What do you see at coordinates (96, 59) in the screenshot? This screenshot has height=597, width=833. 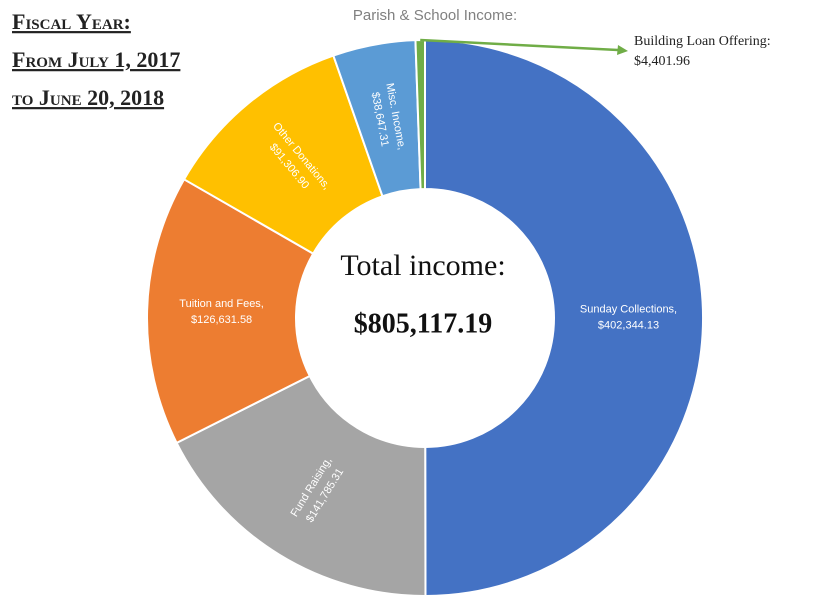 I see `heading-line: From July 1, 2017` at bounding box center [96, 59].